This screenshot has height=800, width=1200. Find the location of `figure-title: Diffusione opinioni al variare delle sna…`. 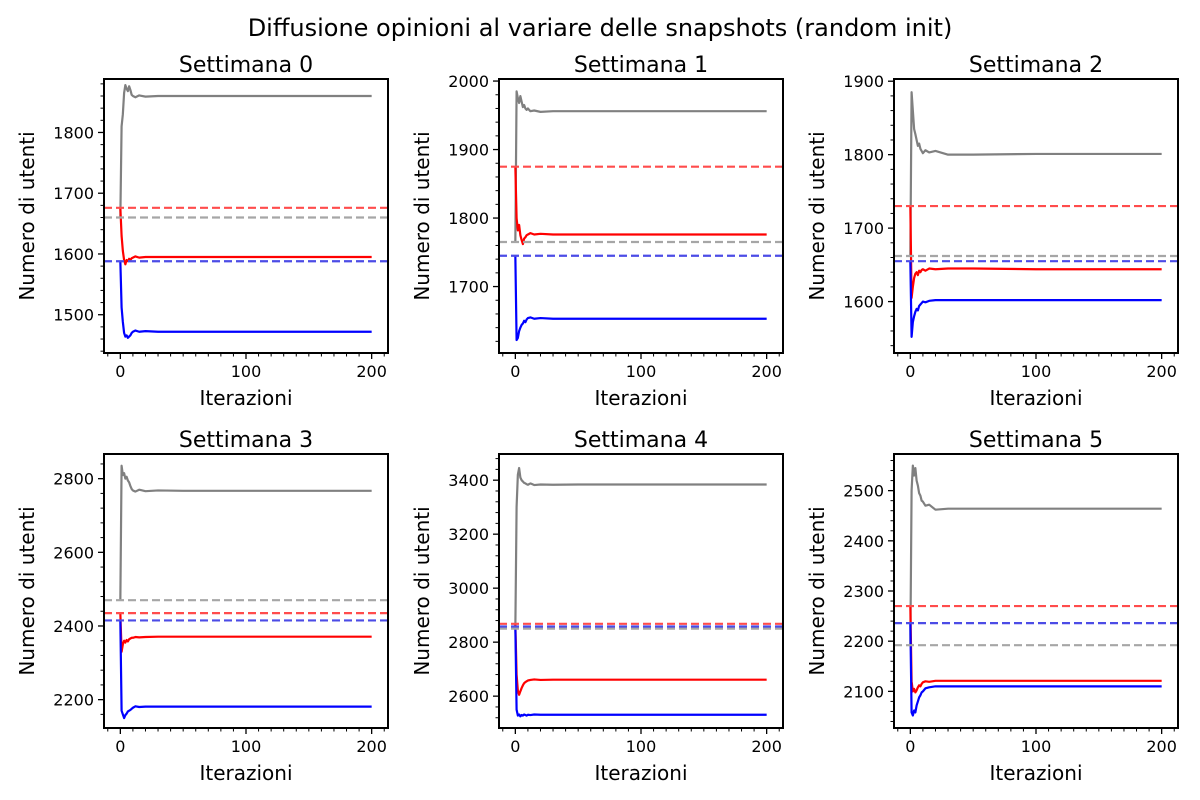

figure-title: Diffusione opinioni al variare delle sna… is located at coordinates (600, 28).